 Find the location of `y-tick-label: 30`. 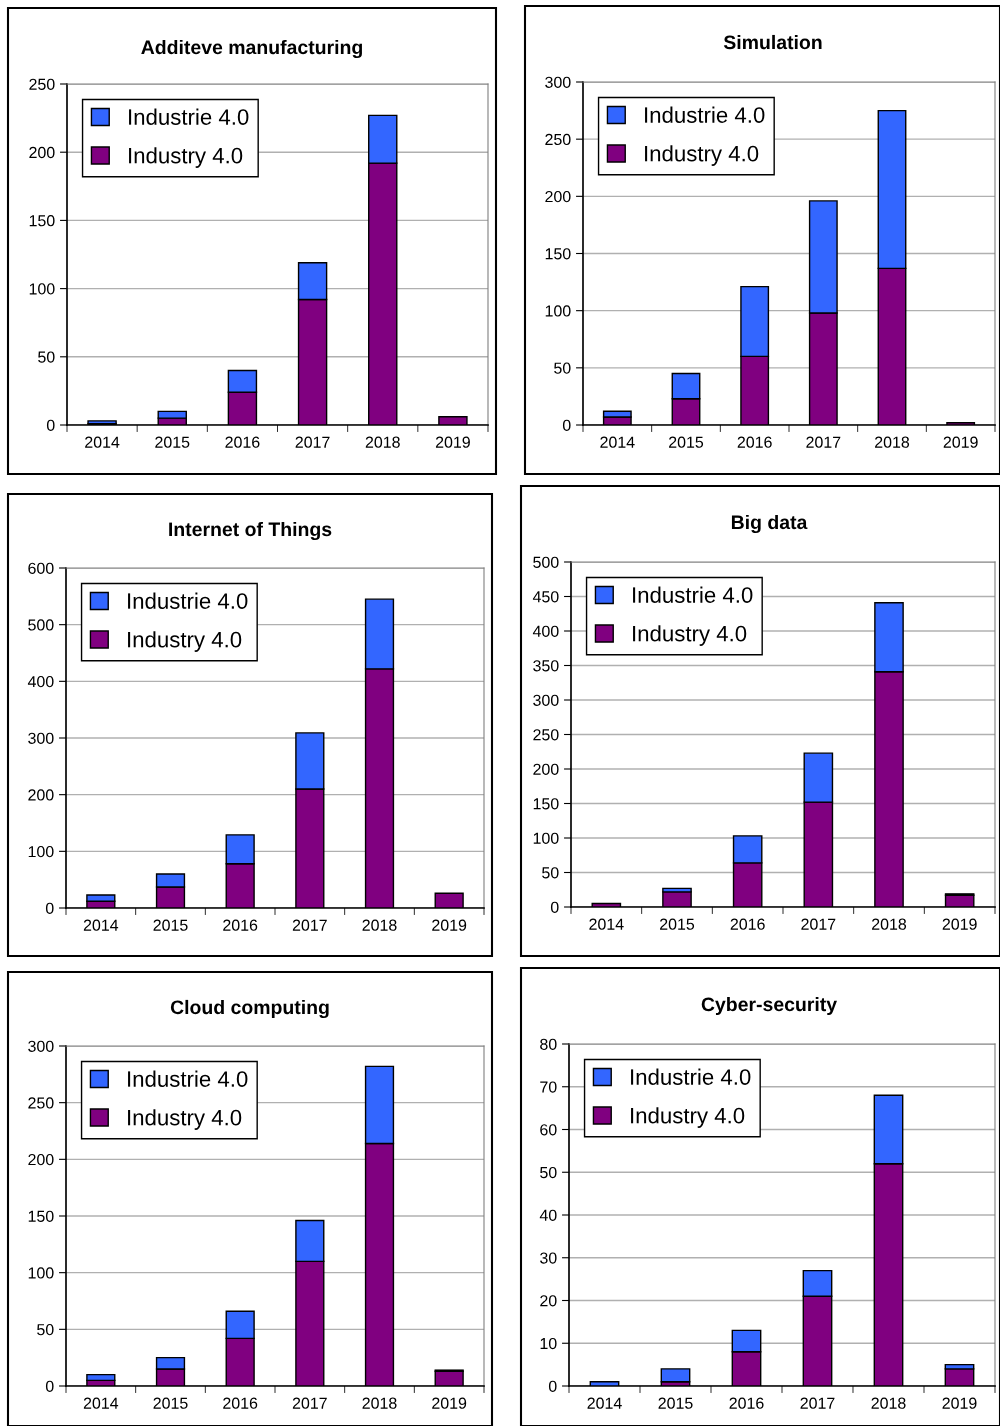

y-tick-label: 30 is located at coordinates (548, 1258).